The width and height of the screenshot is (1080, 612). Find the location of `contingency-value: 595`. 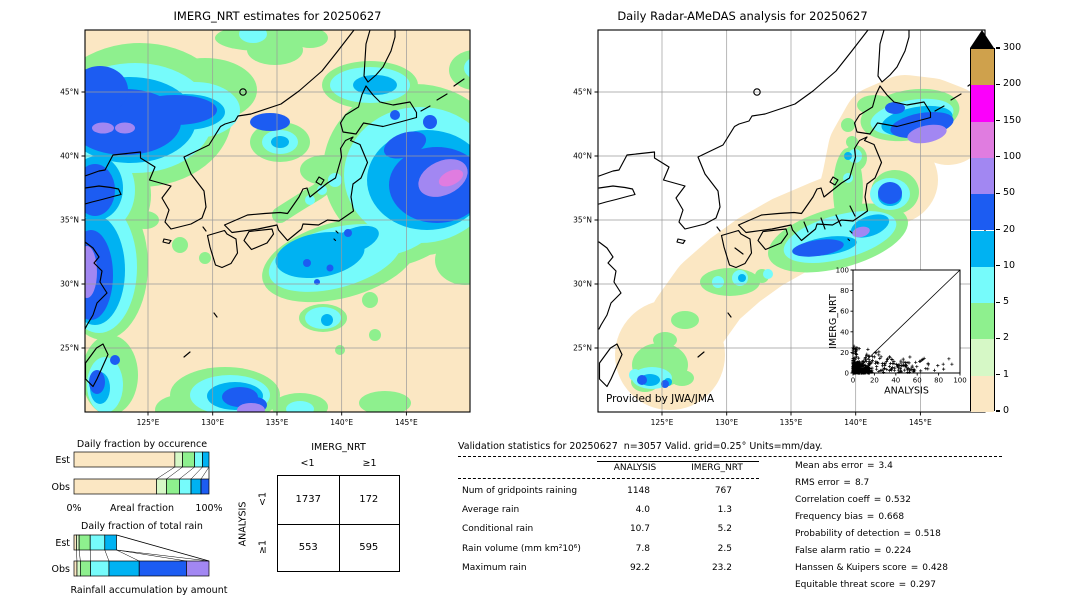

contingency-value: 595 is located at coordinates (369, 547).